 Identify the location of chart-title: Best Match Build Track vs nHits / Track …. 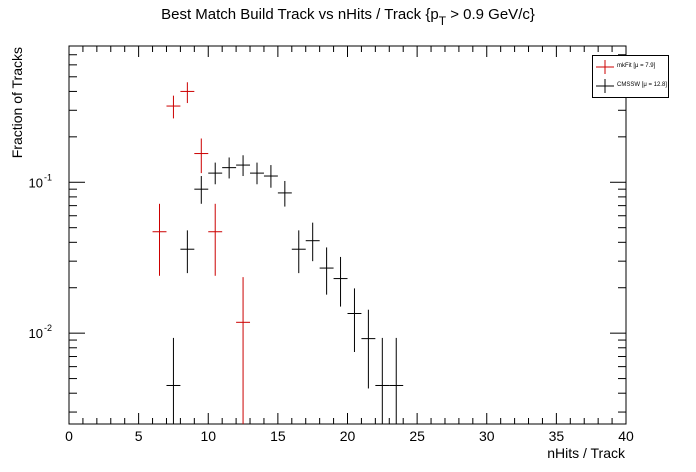
(348, 17).